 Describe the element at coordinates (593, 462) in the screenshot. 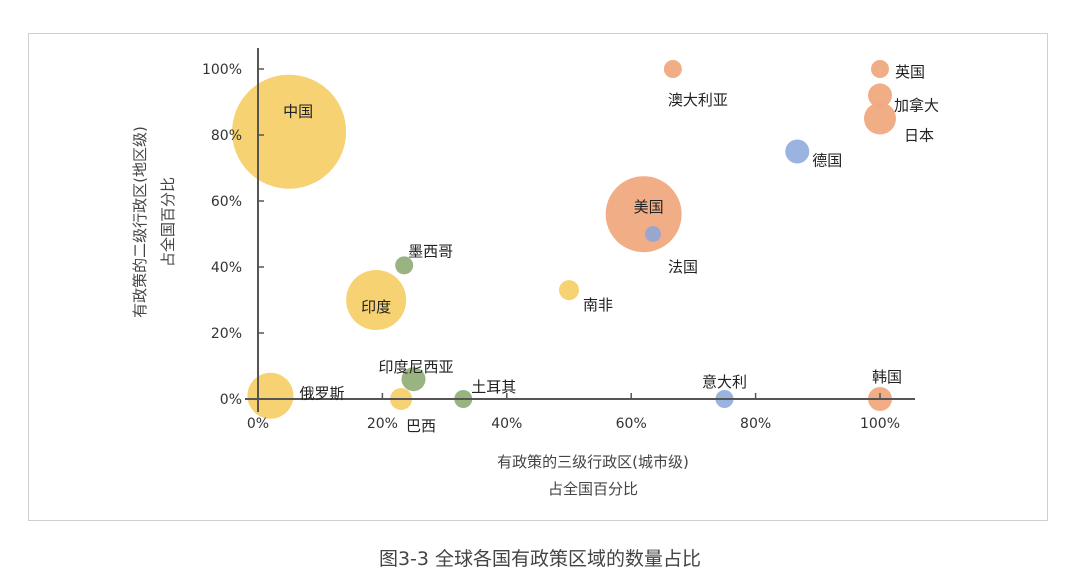

I see `x-axis-label-line1: 有政策的三级行政区(城市级)` at that location.